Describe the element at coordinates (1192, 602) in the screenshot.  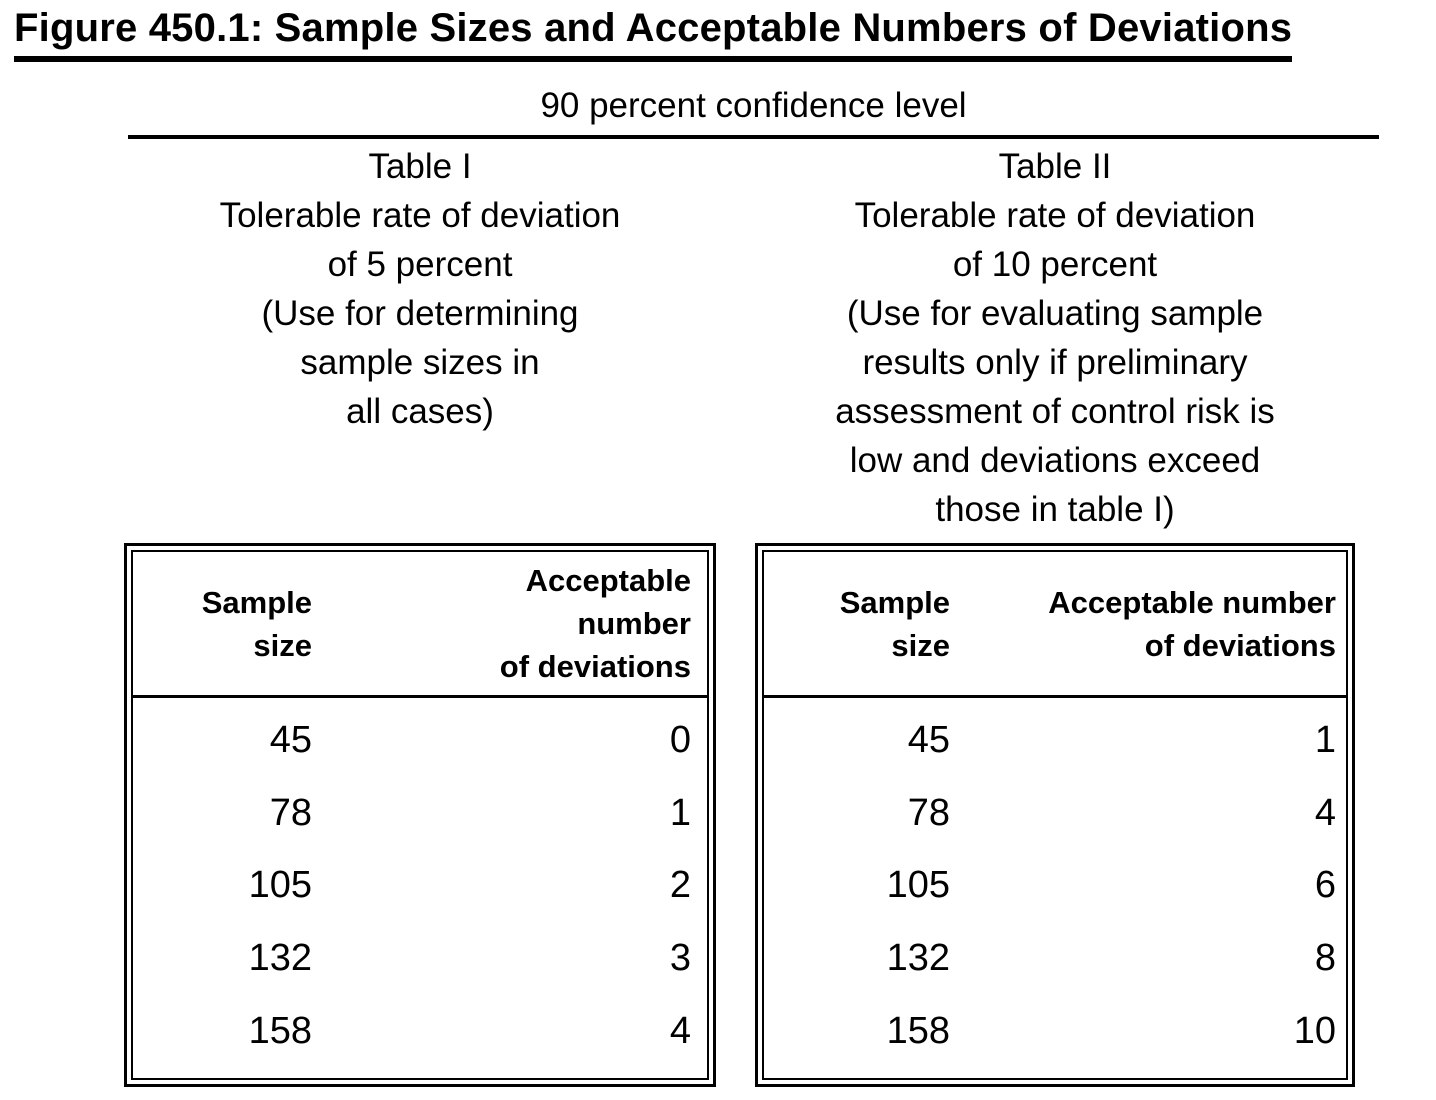
I see `header-line: Acceptable number` at that location.